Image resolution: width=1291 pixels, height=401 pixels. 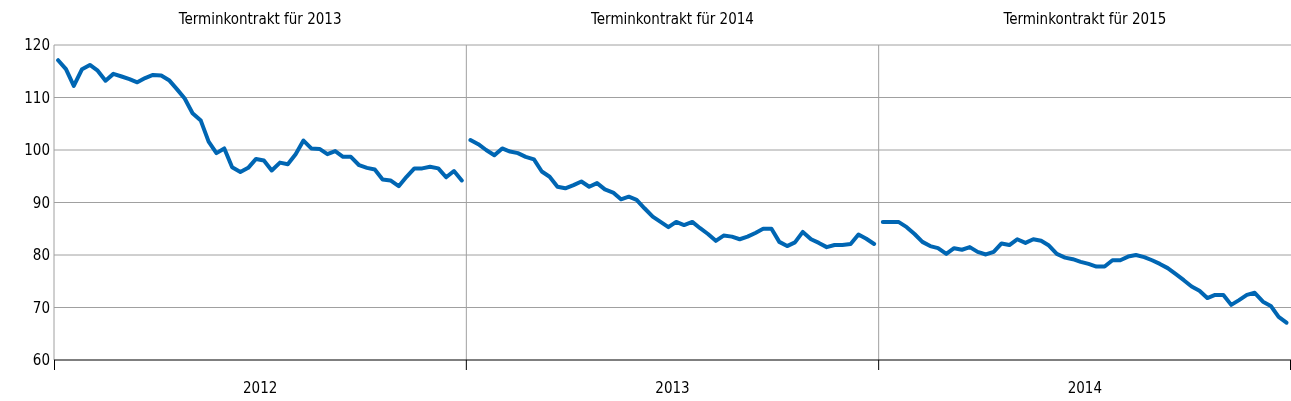 I want to click on x-tick-label: 2014, so click(x=1085, y=388).